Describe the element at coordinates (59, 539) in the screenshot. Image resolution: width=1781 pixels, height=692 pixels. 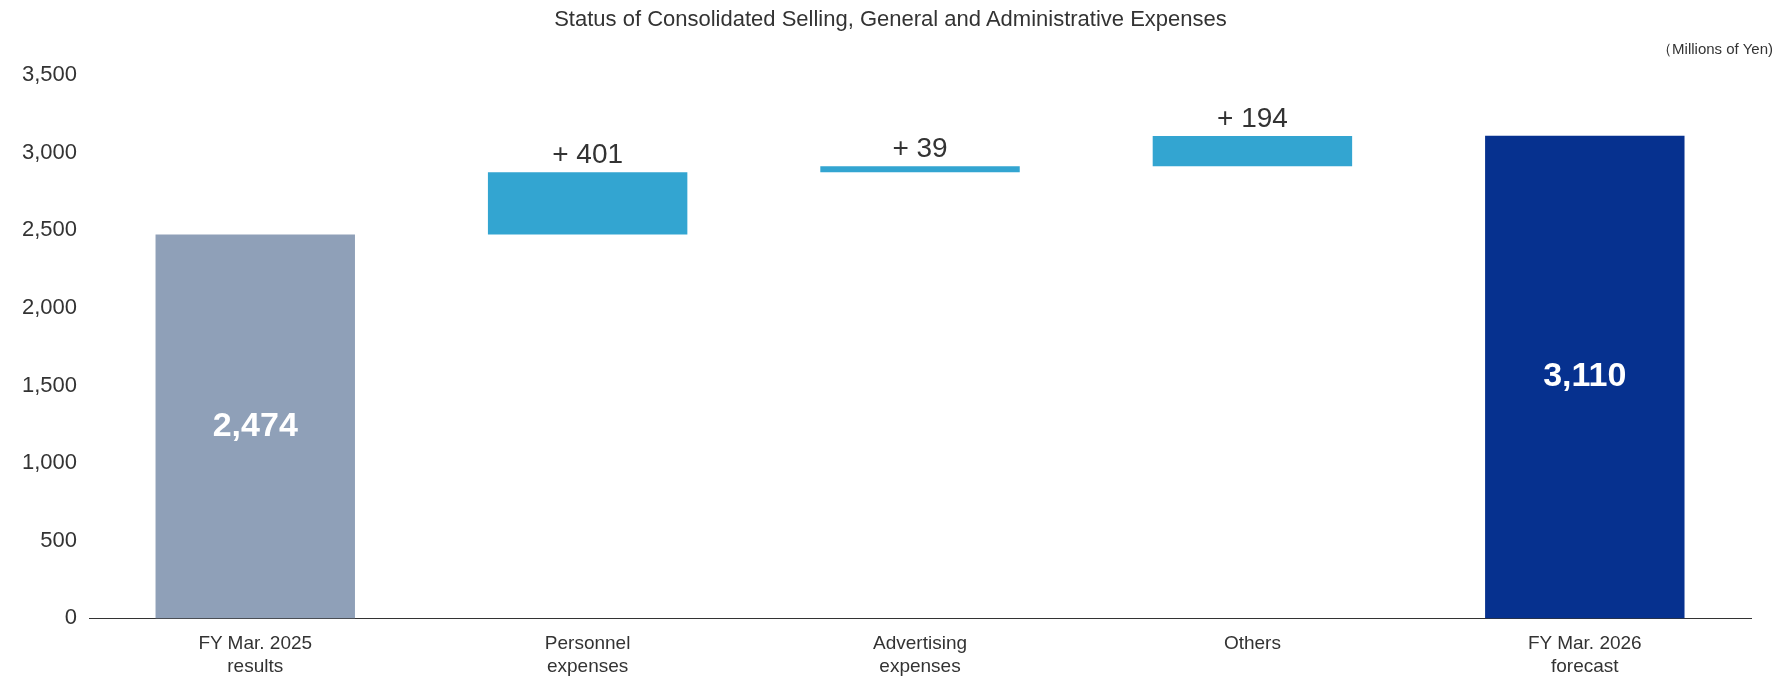
I see `y-tick-label: 500` at that location.